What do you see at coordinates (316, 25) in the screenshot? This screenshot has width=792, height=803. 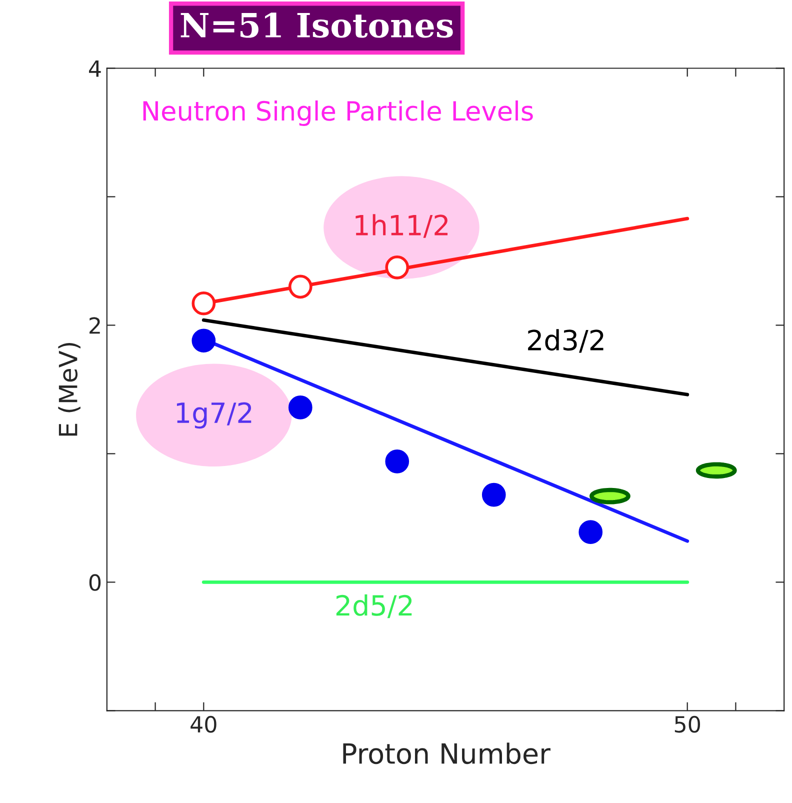 I see `chart-title: N=51 Isotones` at bounding box center [316, 25].